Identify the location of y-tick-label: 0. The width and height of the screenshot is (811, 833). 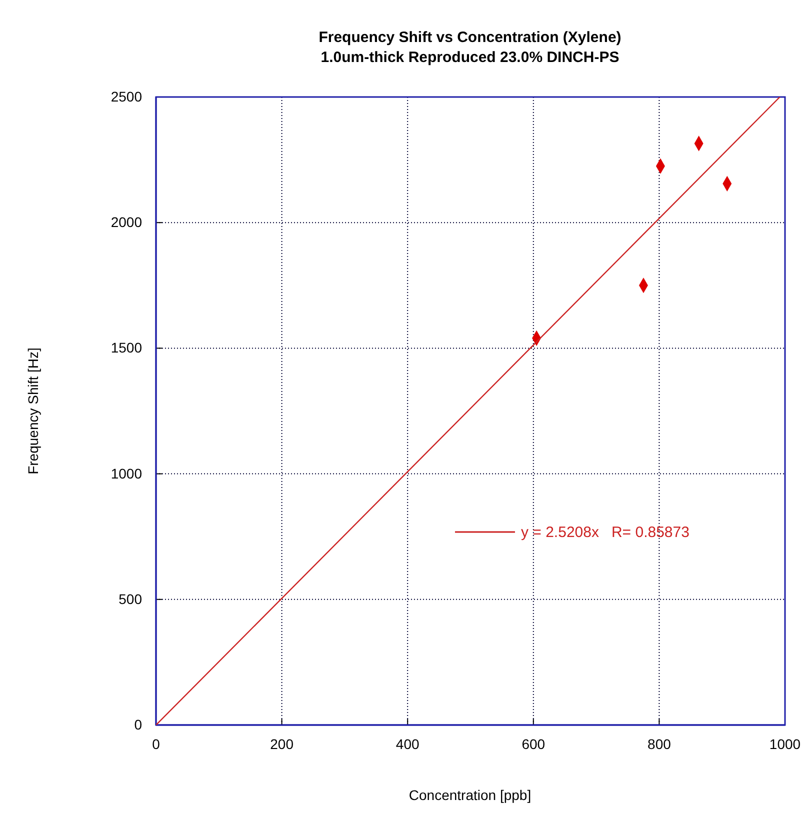
(138, 724).